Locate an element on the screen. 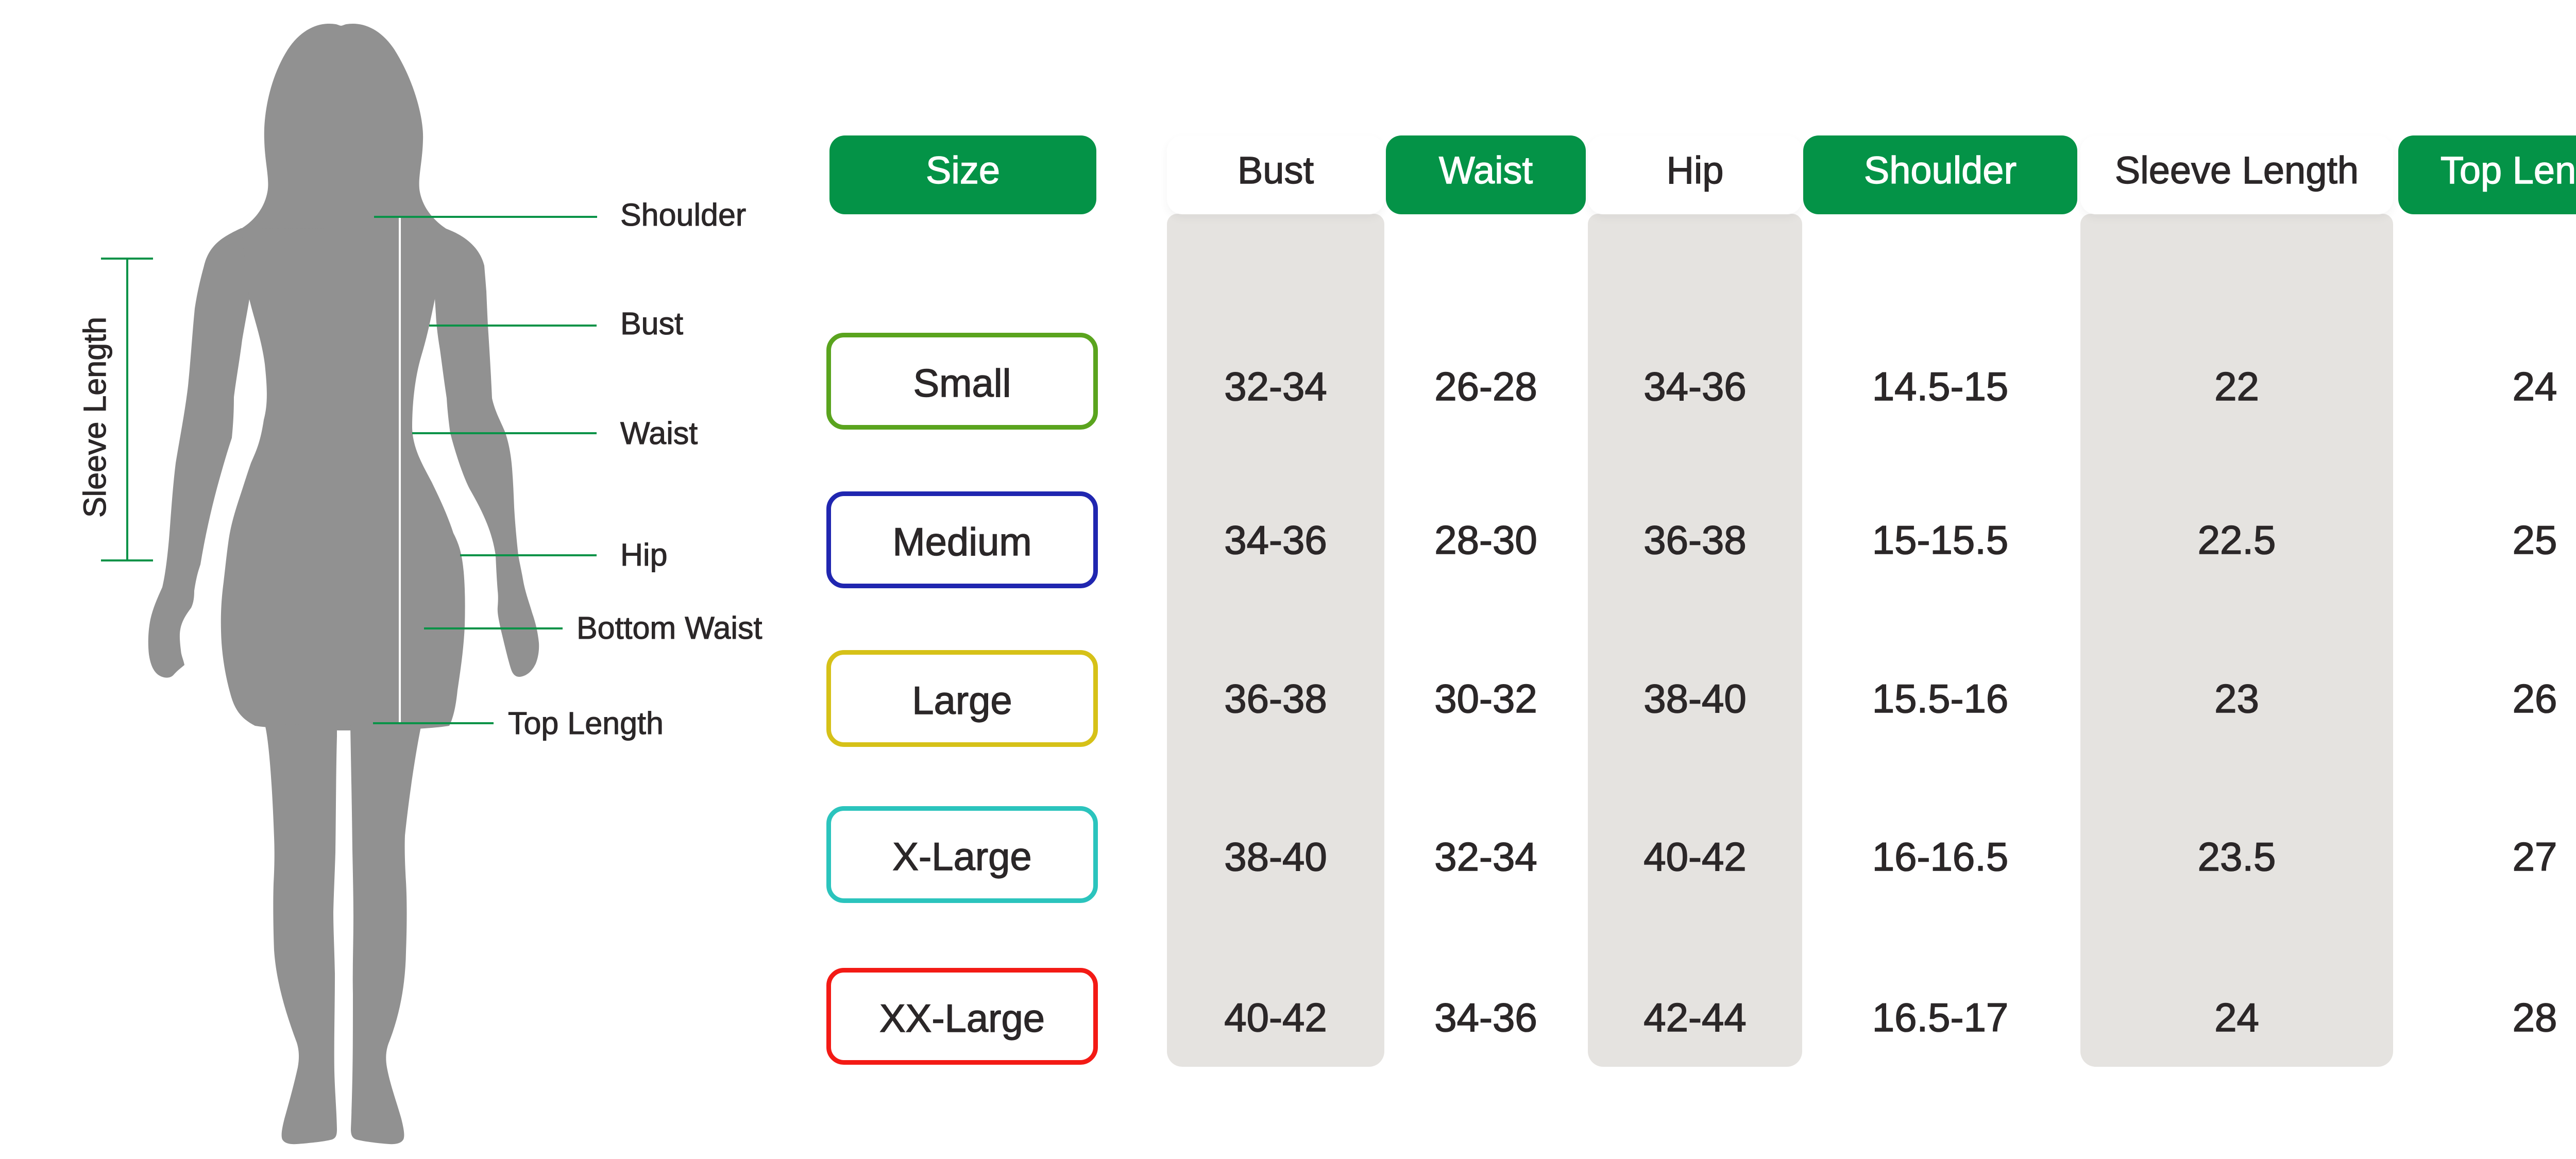 The width and height of the screenshot is (2576, 1159). svg-text: Top Length is located at coordinates (586, 723).